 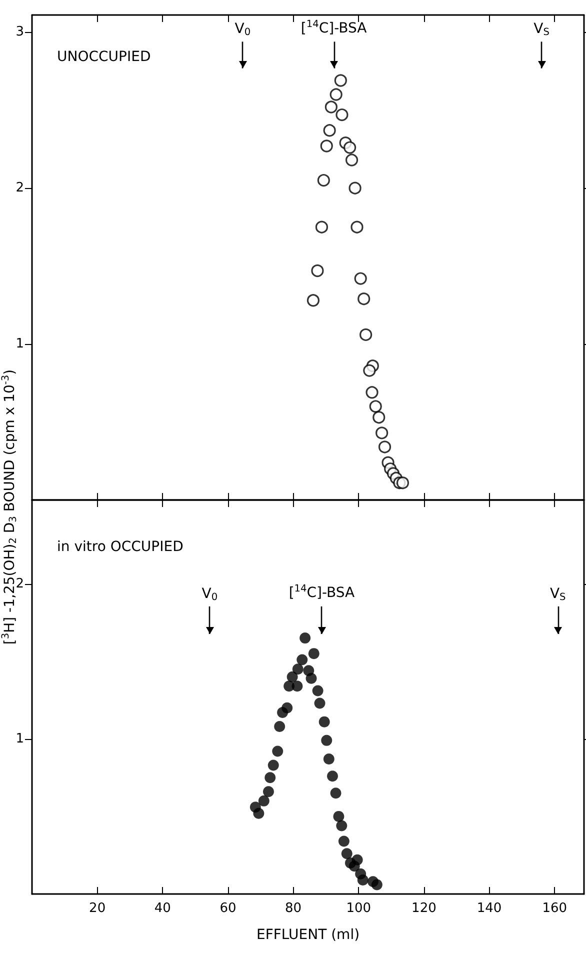 I want to click on x-tick-label: 120, so click(x=424, y=908).